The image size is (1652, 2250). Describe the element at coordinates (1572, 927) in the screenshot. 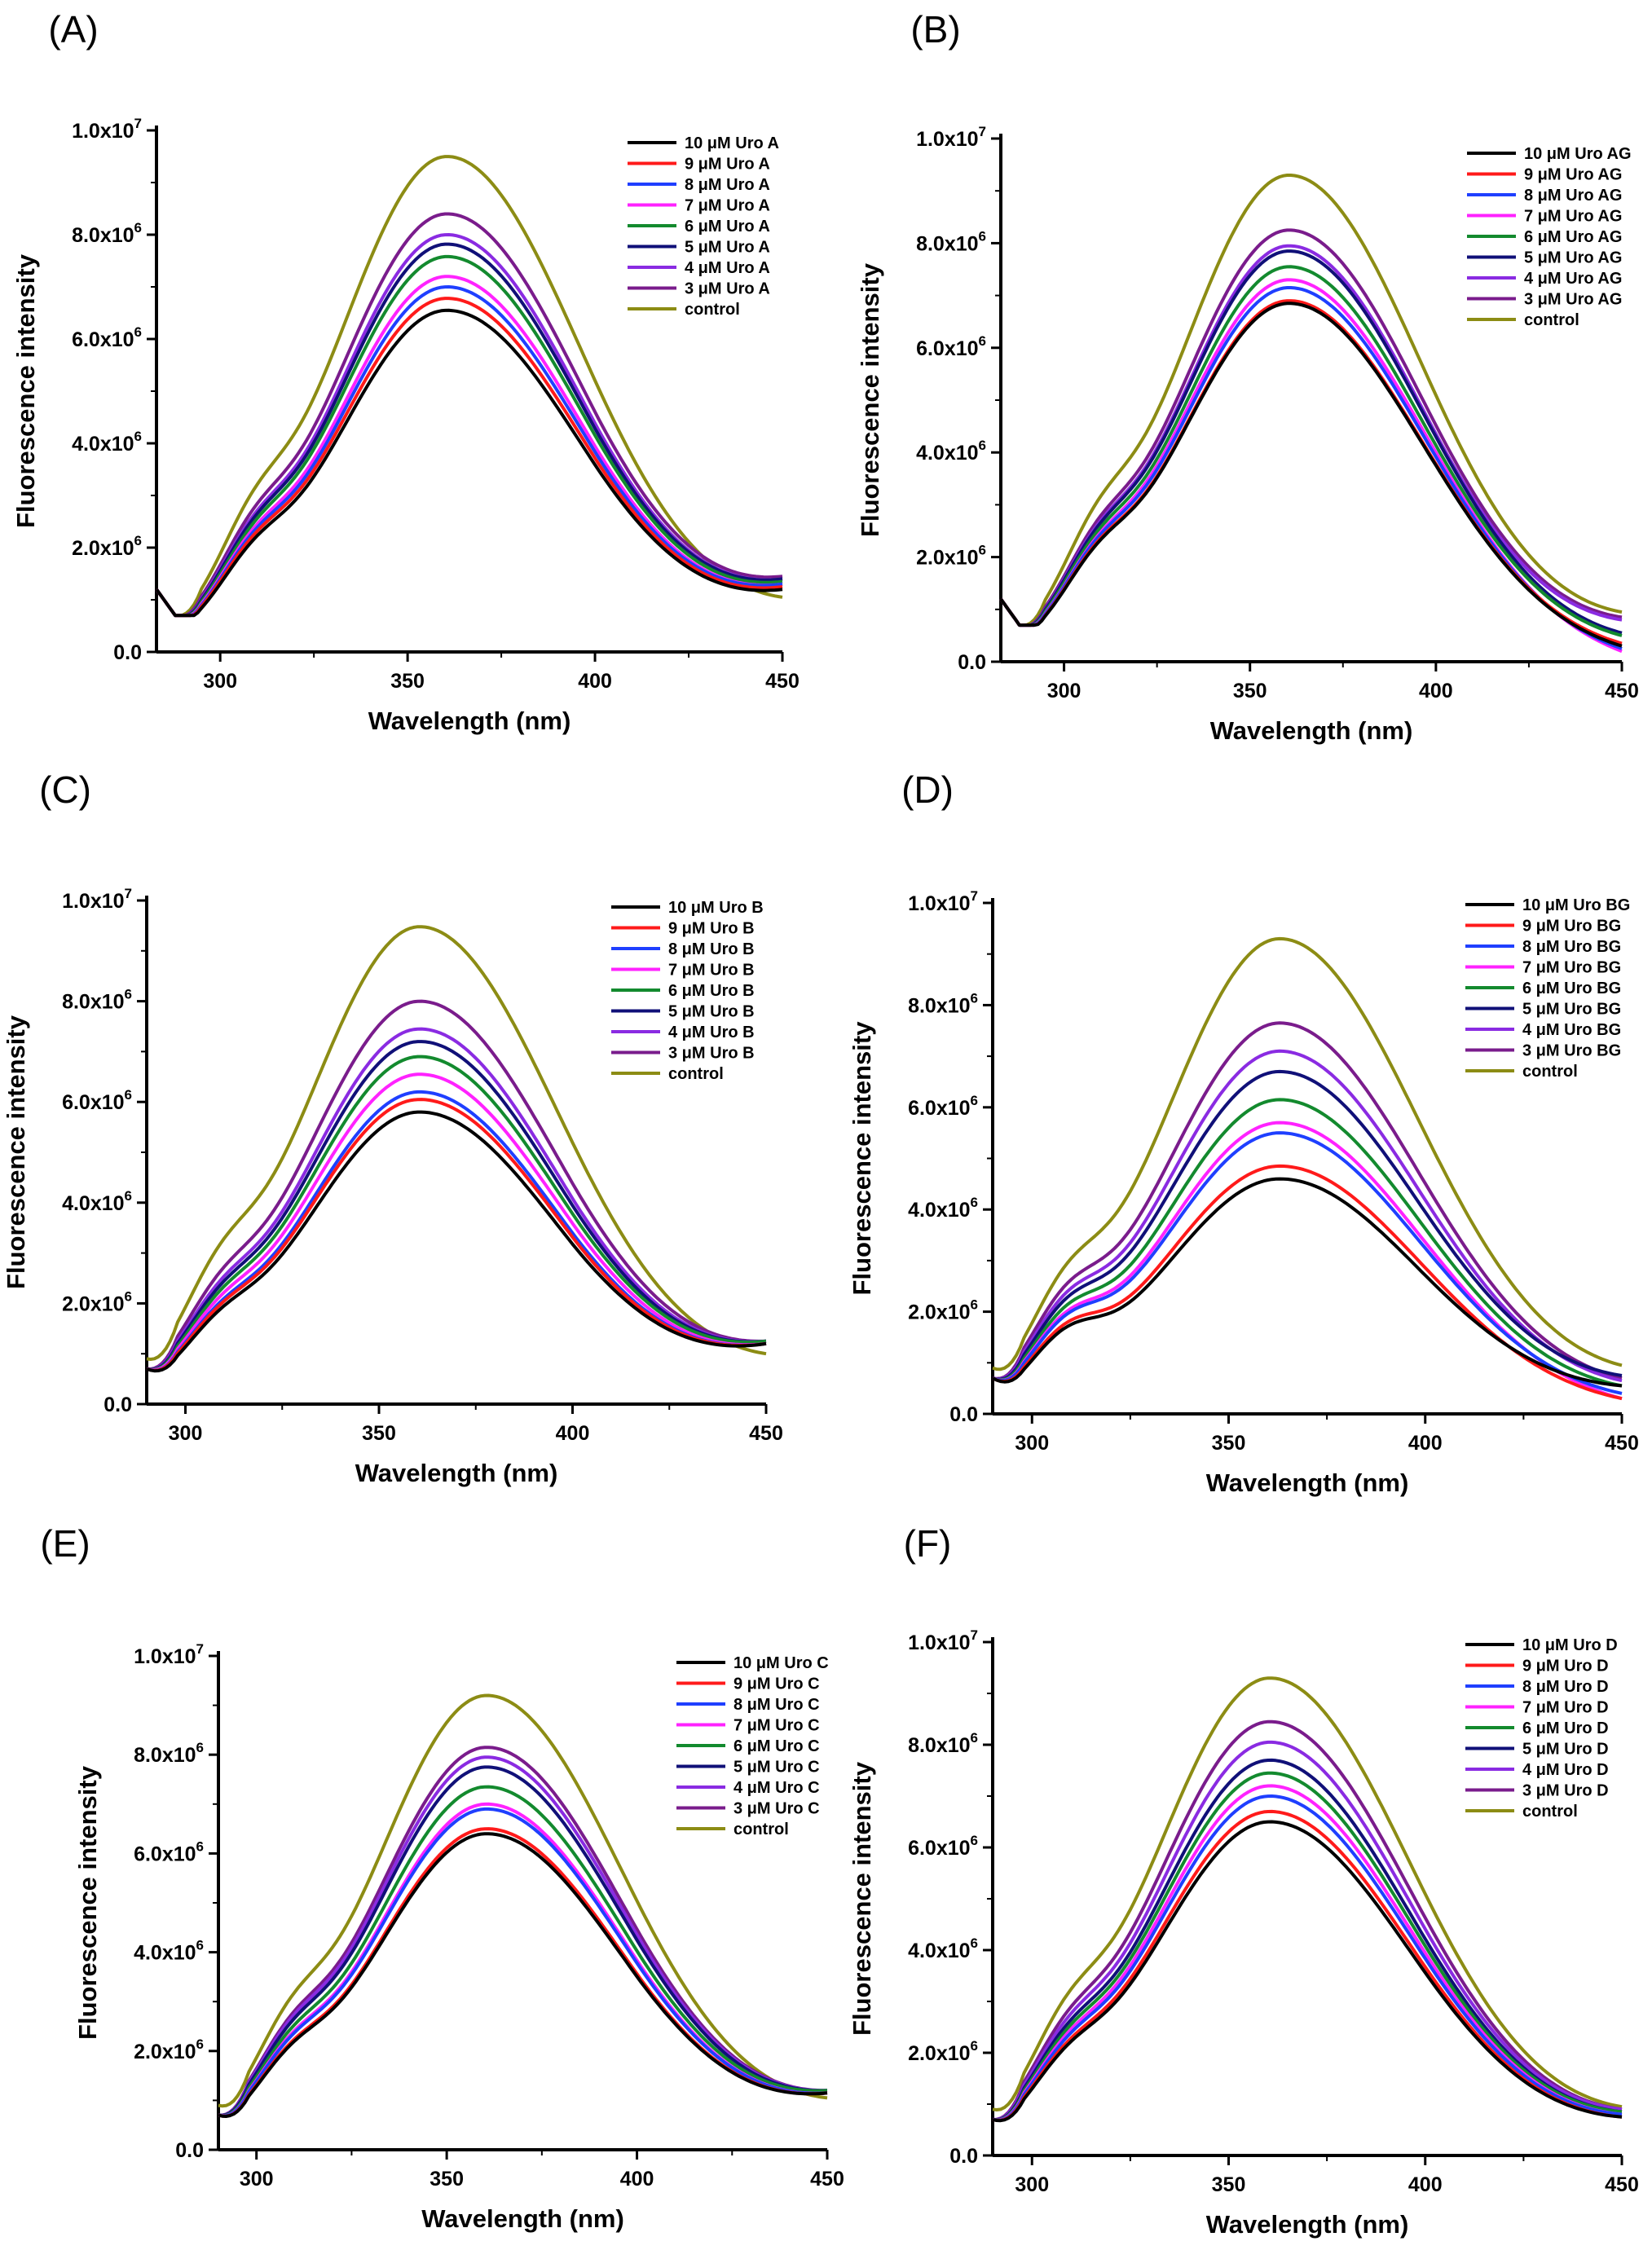

I see `legend-label: 9 μM Uro BG` at that location.